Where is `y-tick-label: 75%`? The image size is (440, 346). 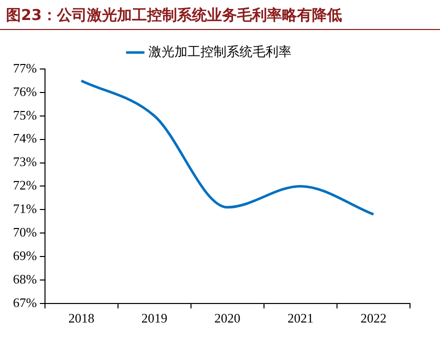 y-tick-label: 75% is located at coordinates (24, 114).